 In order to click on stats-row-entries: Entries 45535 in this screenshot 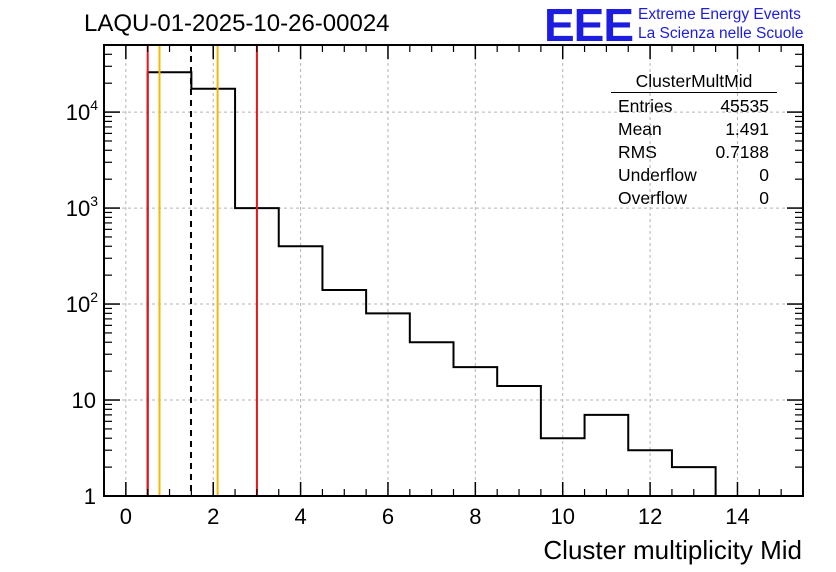, I will do `click(694, 106)`.